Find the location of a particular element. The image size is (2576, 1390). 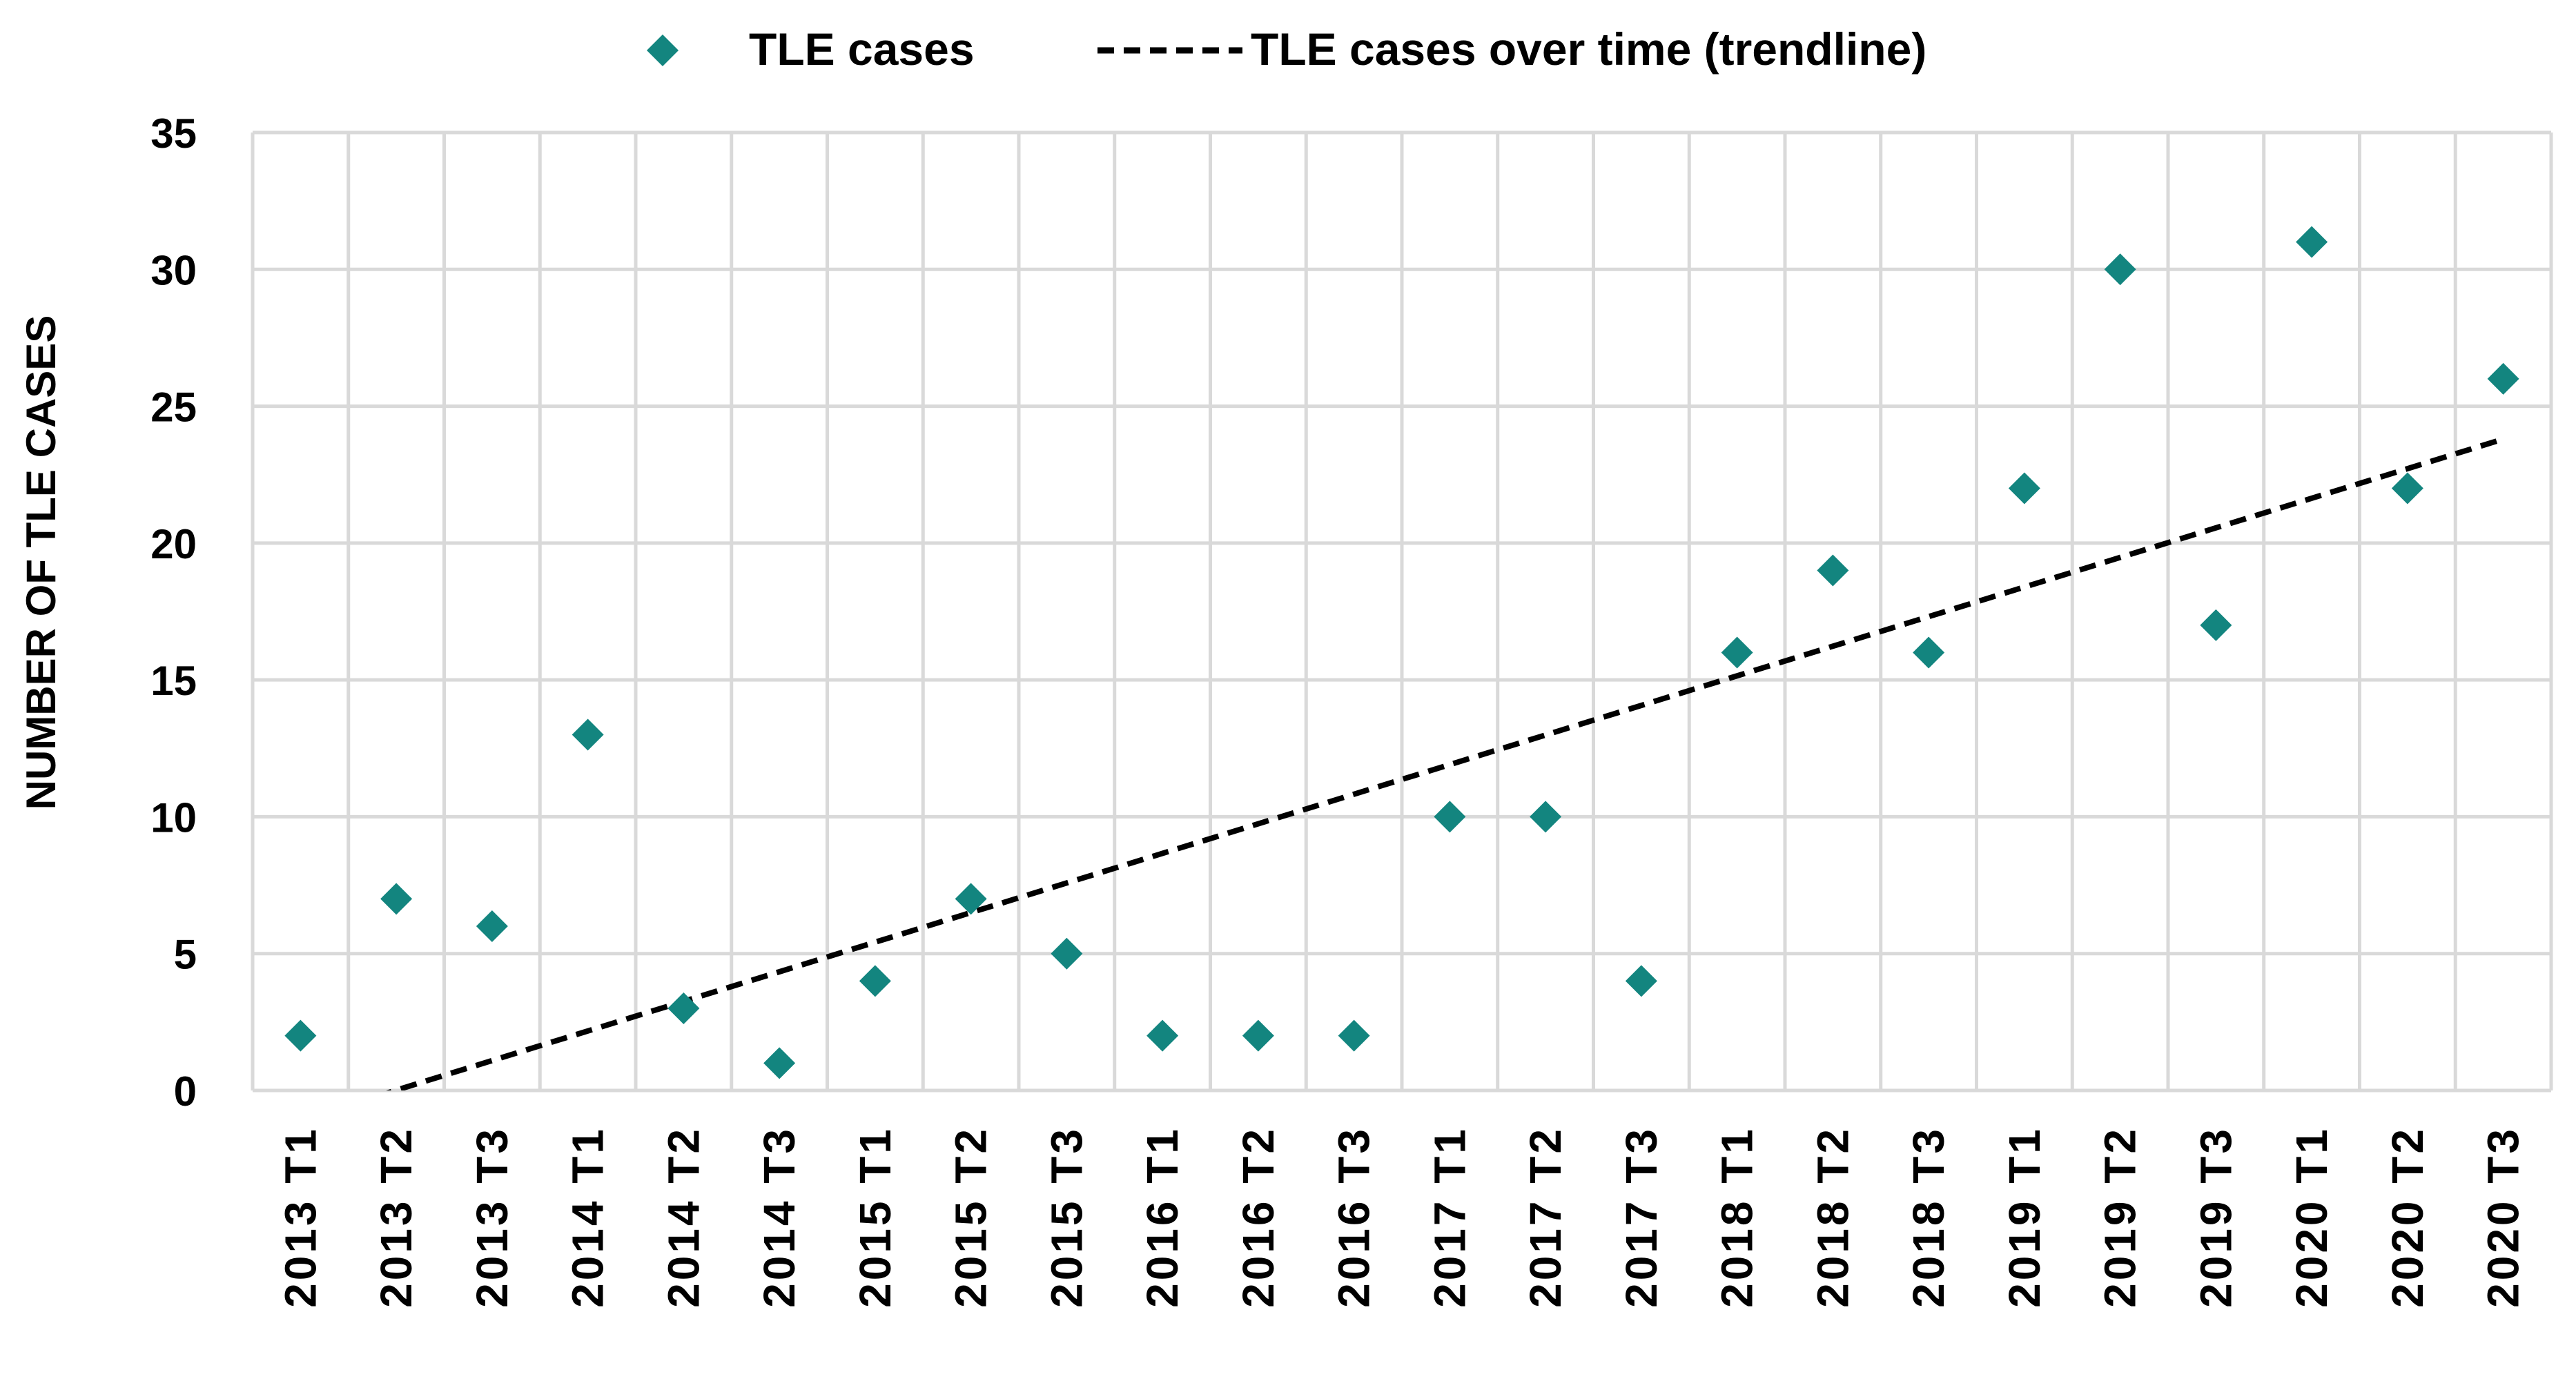

y-tick-label: 30 is located at coordinates (173, 270).